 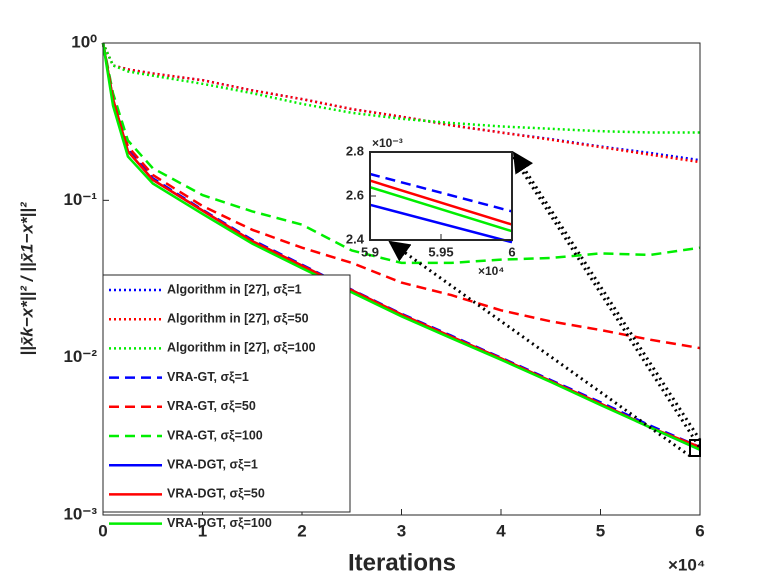 I want to click on x-tick-label: 5.95, so click(x=440, y=251).